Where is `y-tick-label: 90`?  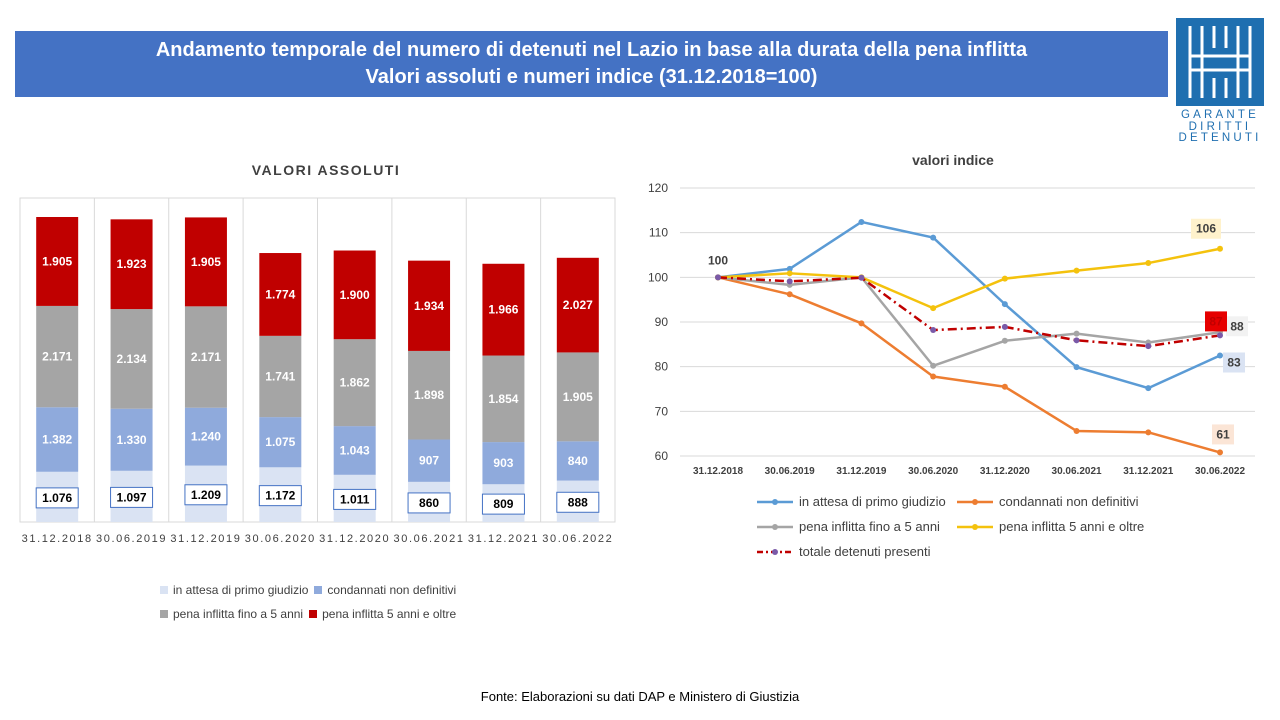
y-tick-label: 90 is located at coordinates (662, 322).